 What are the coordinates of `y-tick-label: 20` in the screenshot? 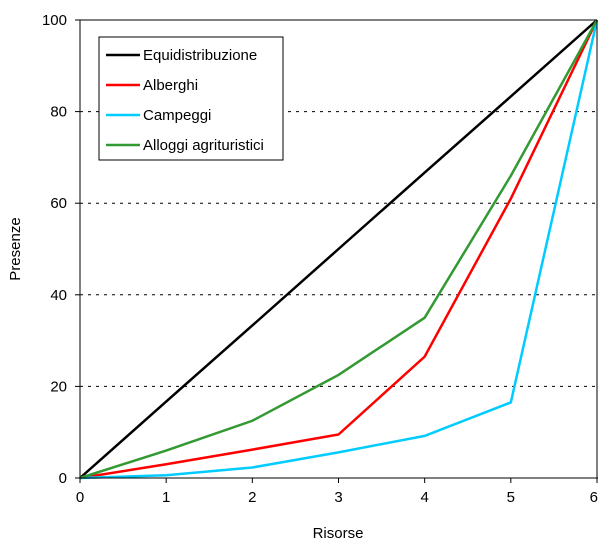 It's located at (58, 386).